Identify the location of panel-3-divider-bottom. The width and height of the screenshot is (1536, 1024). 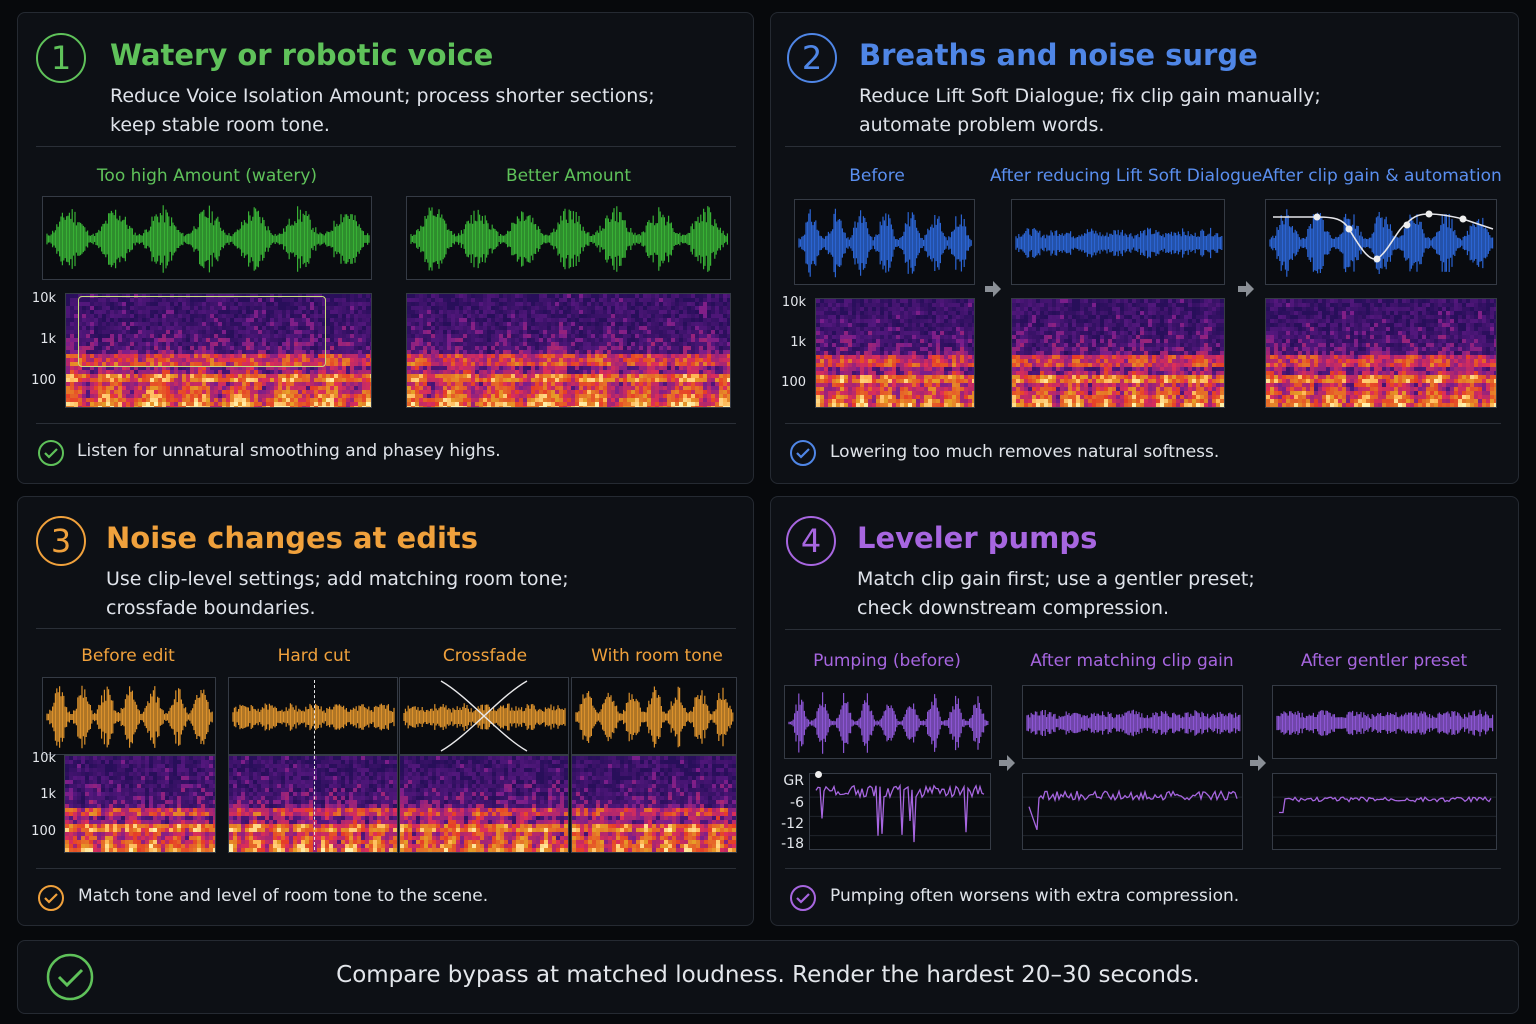
(386, 868).